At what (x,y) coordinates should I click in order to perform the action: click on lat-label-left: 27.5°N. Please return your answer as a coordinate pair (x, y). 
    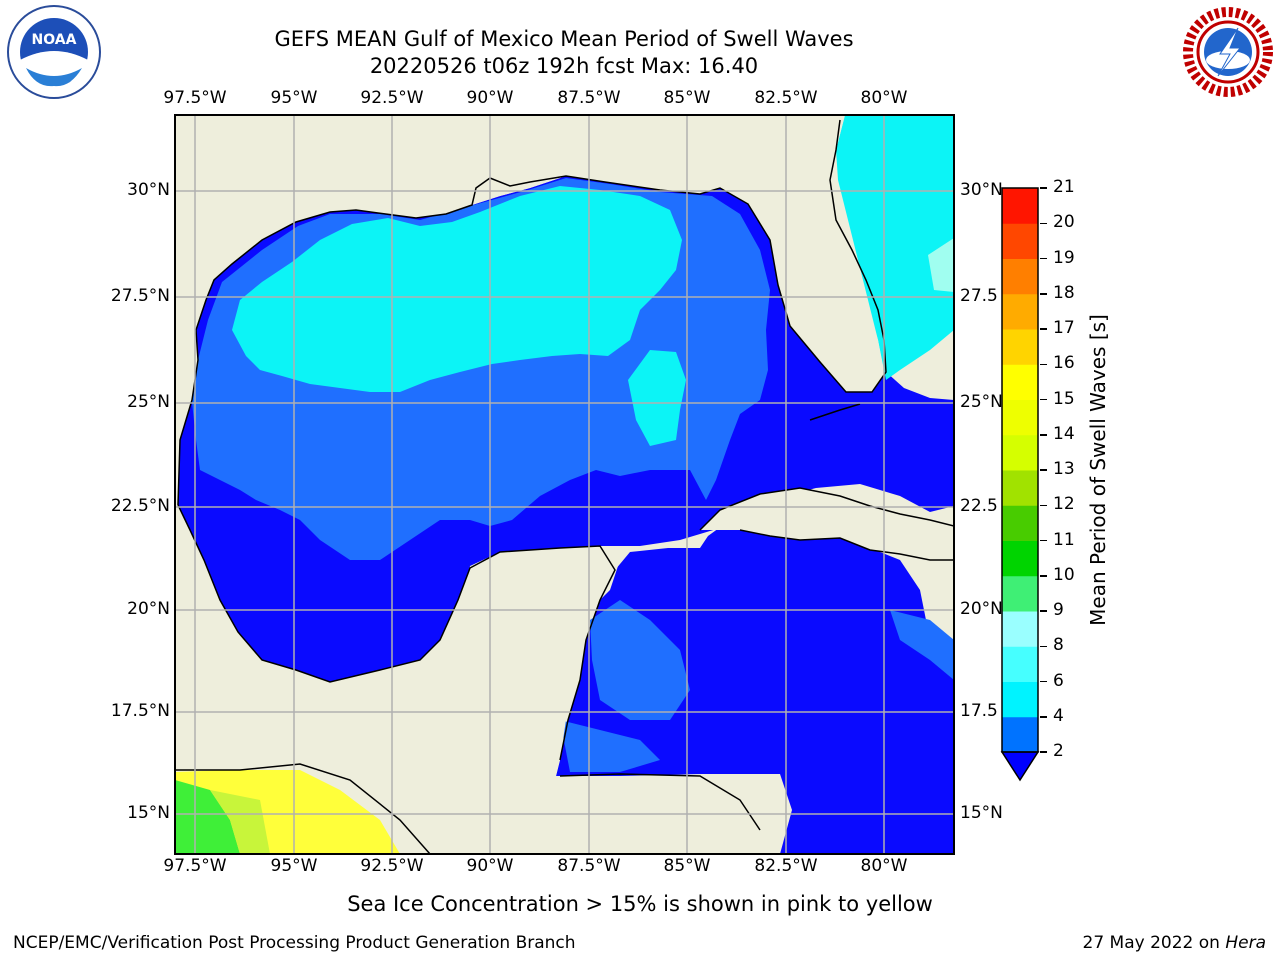
    Looking at the image, I should click on (140, 296).